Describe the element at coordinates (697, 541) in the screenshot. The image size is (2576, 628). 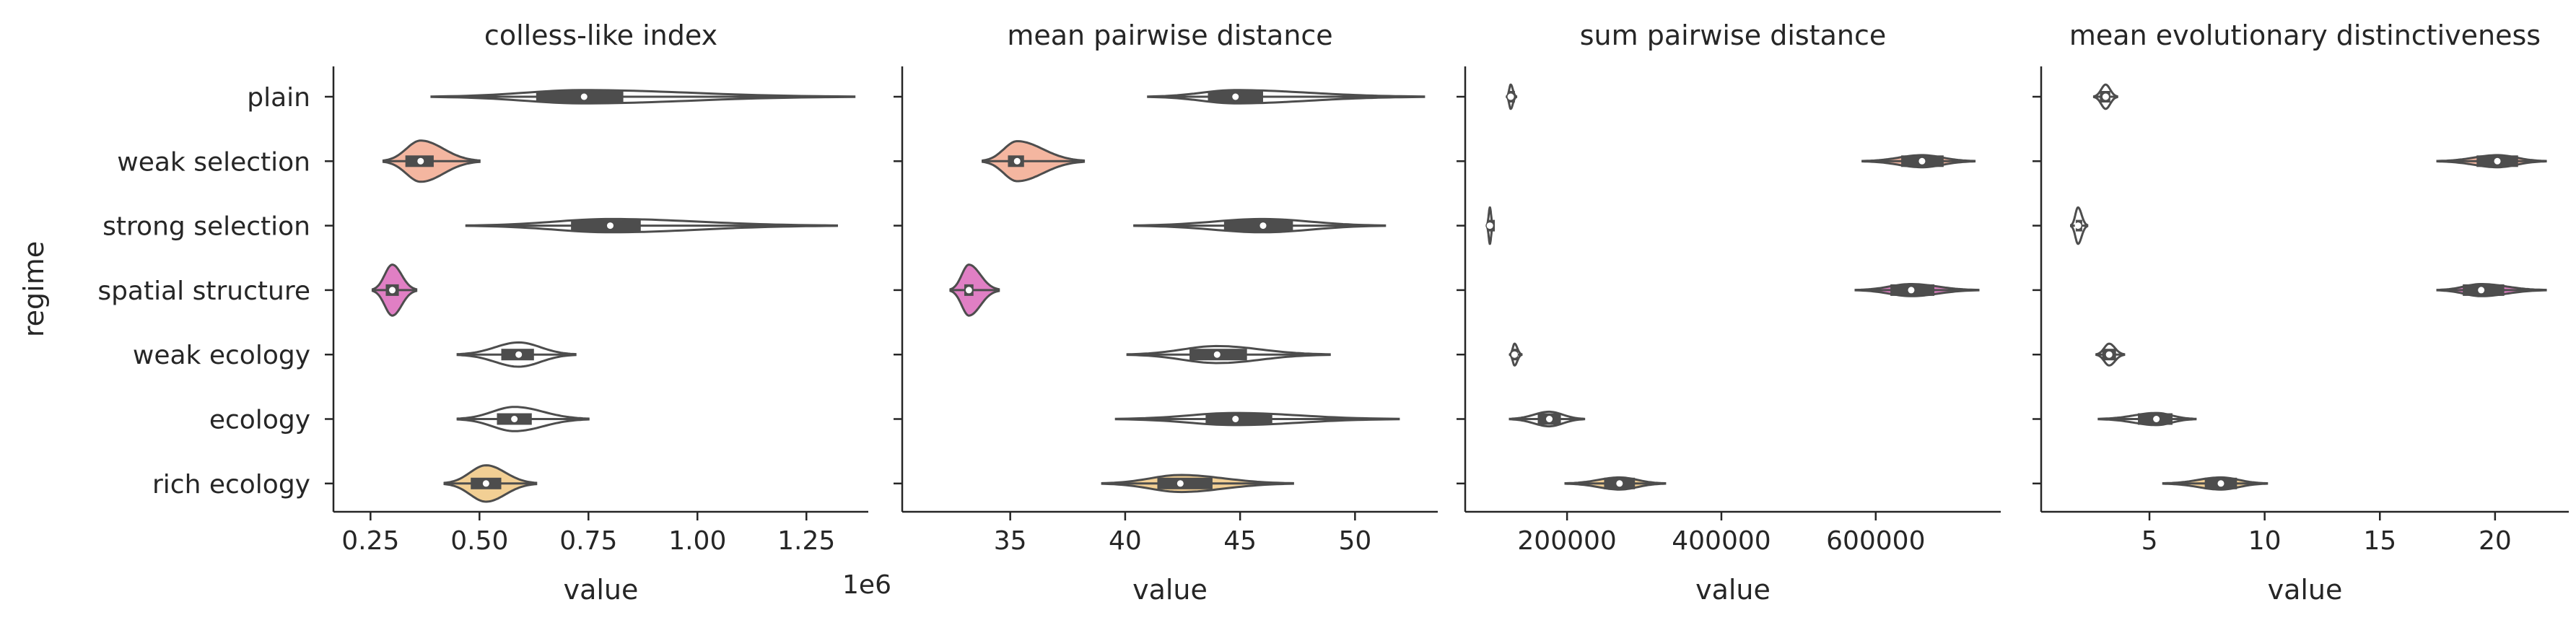
I see `x-tick-label: 1.00` at that location.